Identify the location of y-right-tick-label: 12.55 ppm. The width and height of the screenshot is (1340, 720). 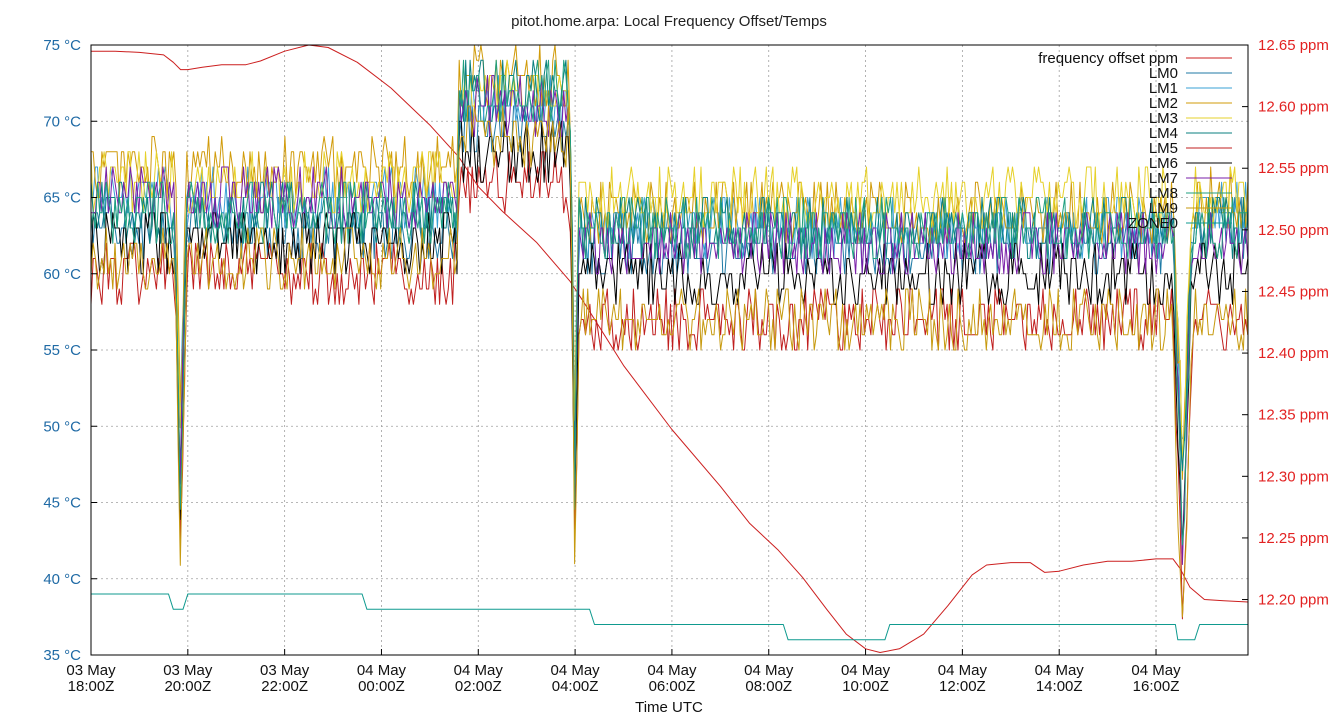
(1293, 168).